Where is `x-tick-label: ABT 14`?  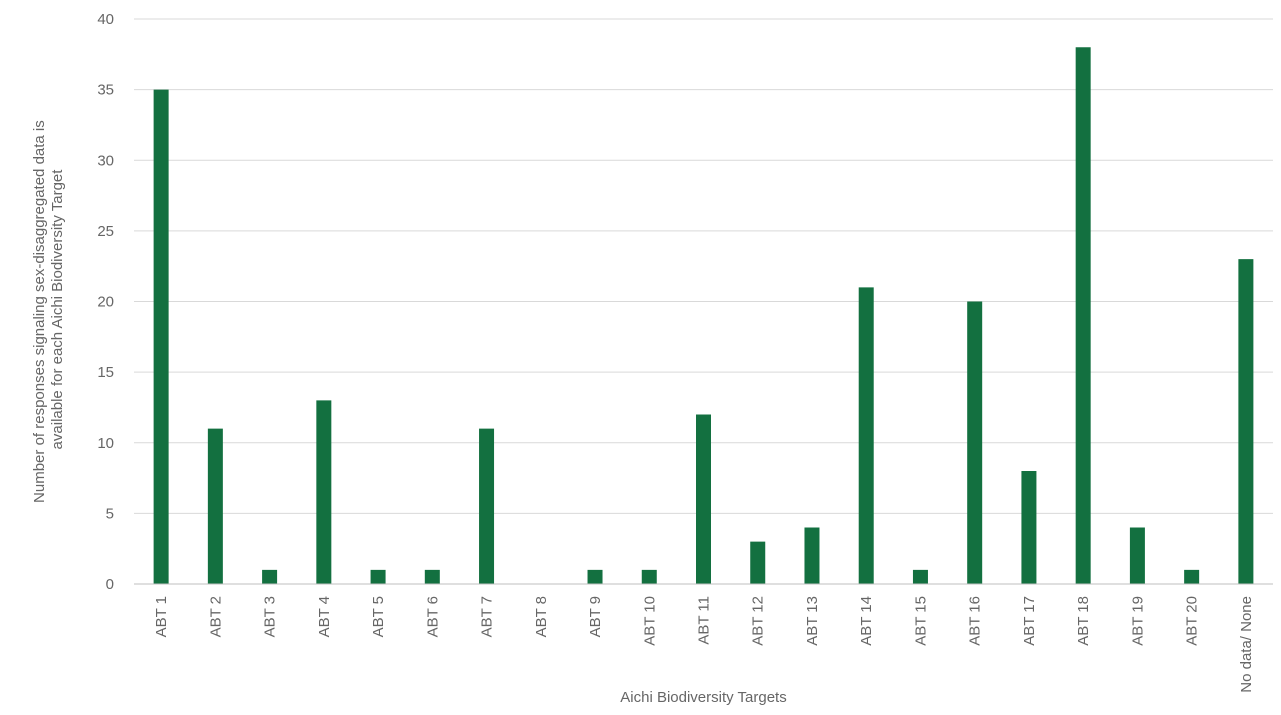 x-tick-label: ABT 14 is located at coordinates (866, 621).